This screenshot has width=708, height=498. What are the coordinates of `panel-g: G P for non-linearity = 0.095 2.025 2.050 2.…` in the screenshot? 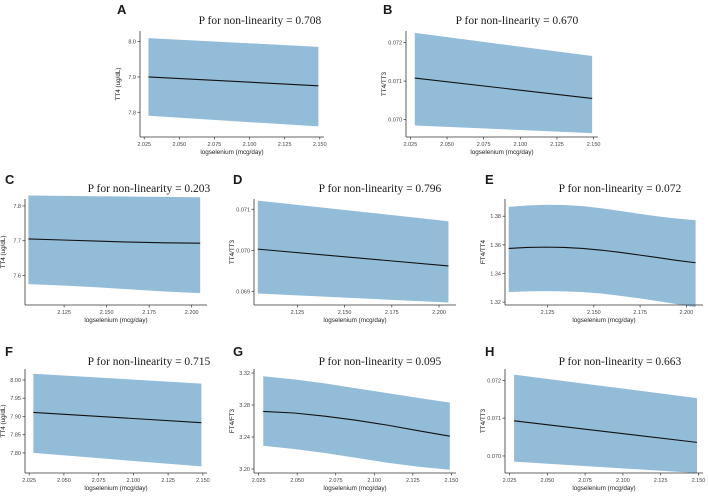 It's located at (343, 418).